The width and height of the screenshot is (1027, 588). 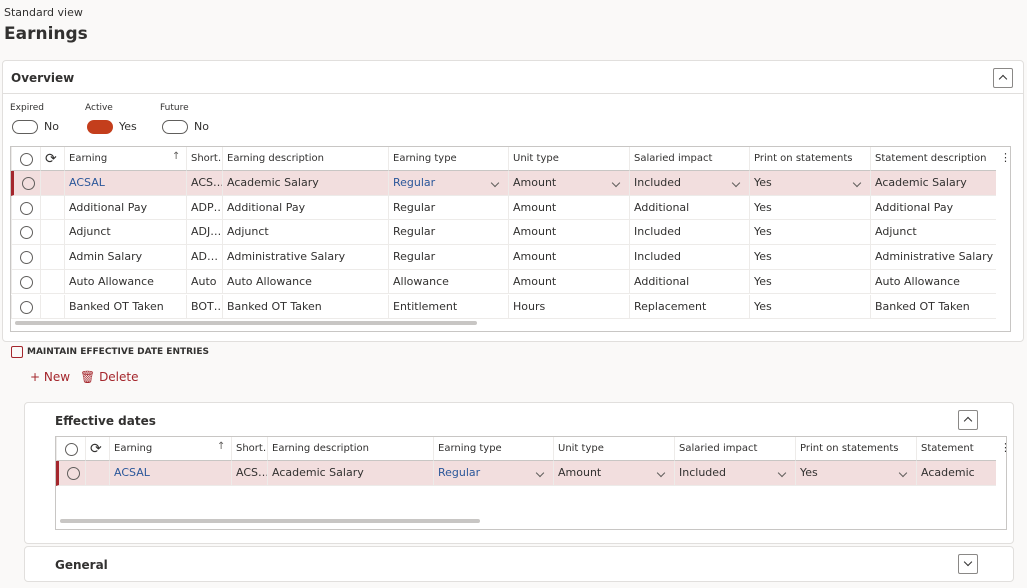 I want to click on filter-label: Future, so click(x=174, y=108).